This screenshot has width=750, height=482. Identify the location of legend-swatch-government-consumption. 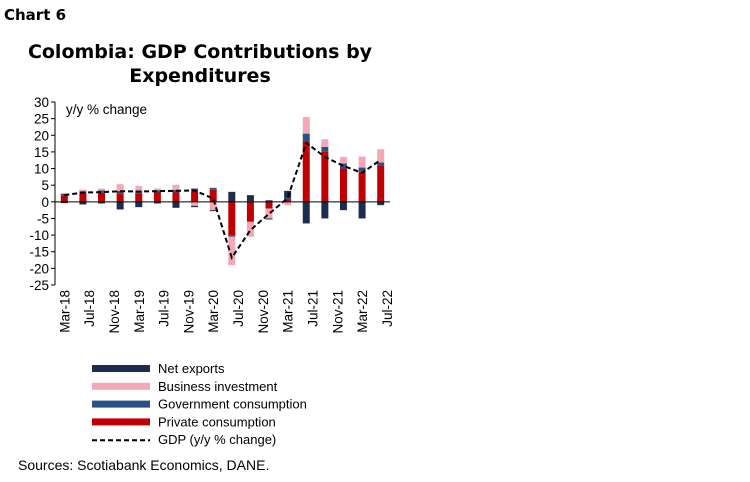
(121, 404).